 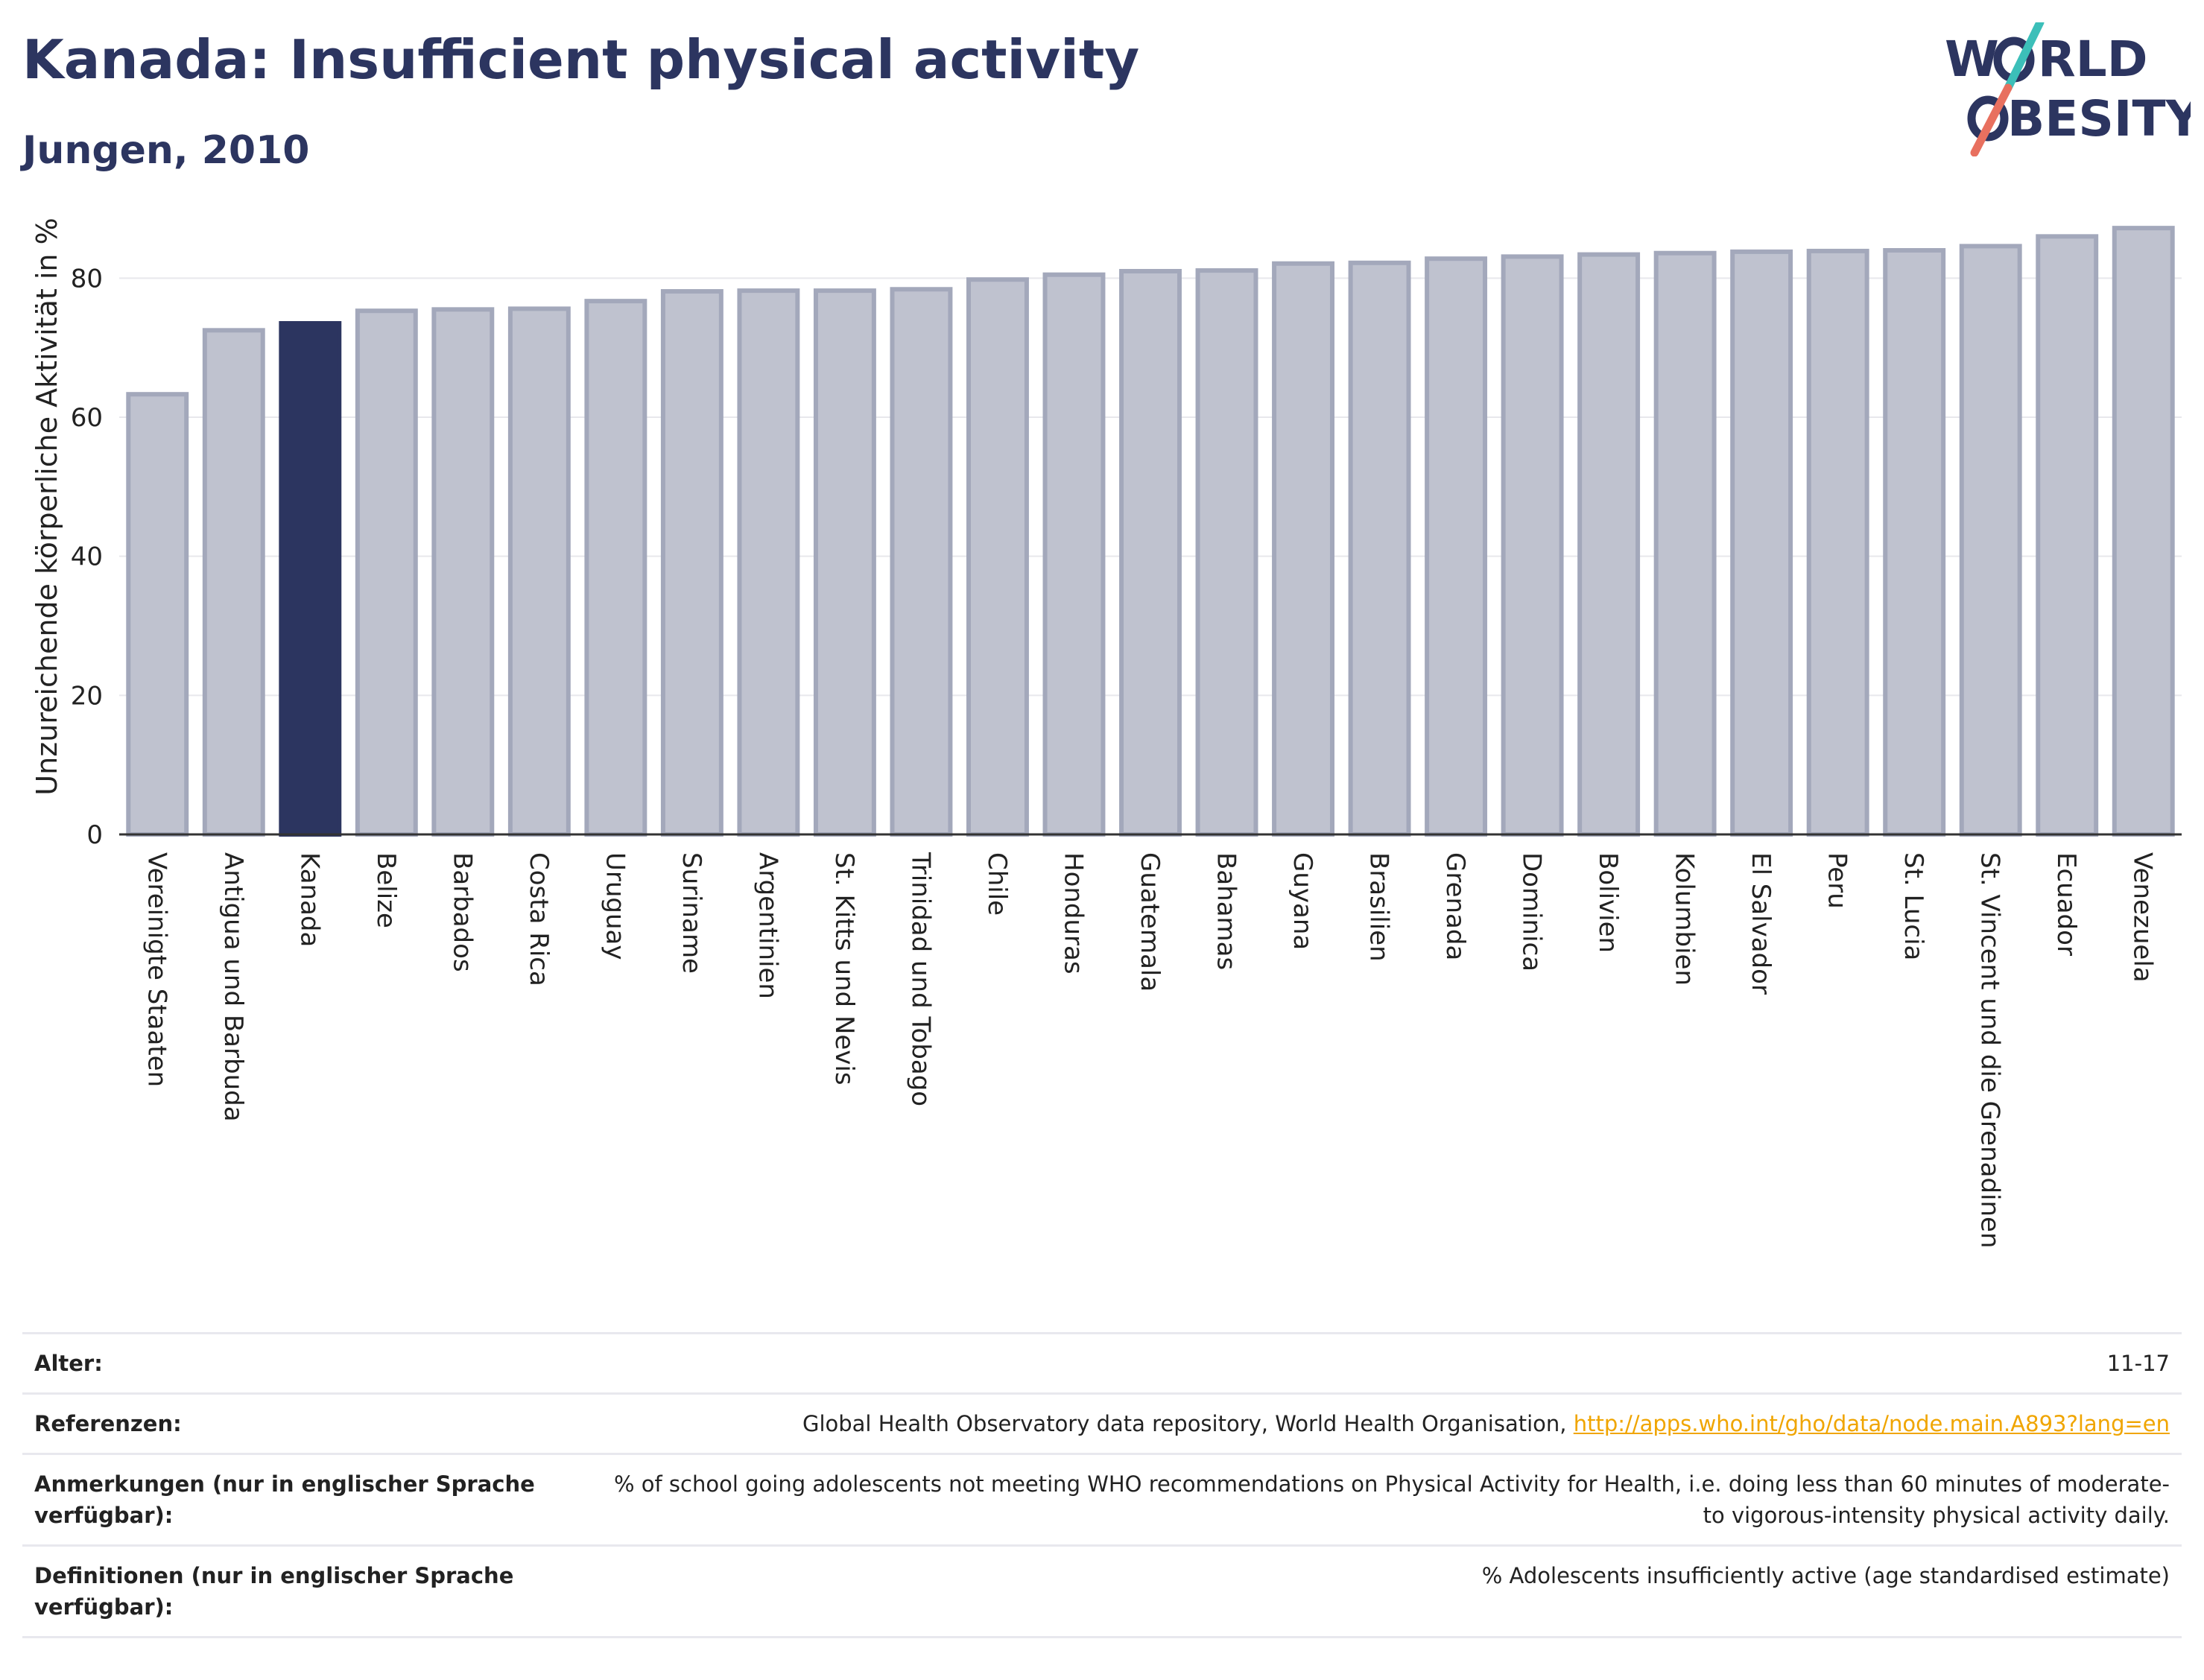 What do you see at coordinates (302, 1423) in the screenshot?
I see `info-label: Referenzen:` at bounding box center [302, 1423].